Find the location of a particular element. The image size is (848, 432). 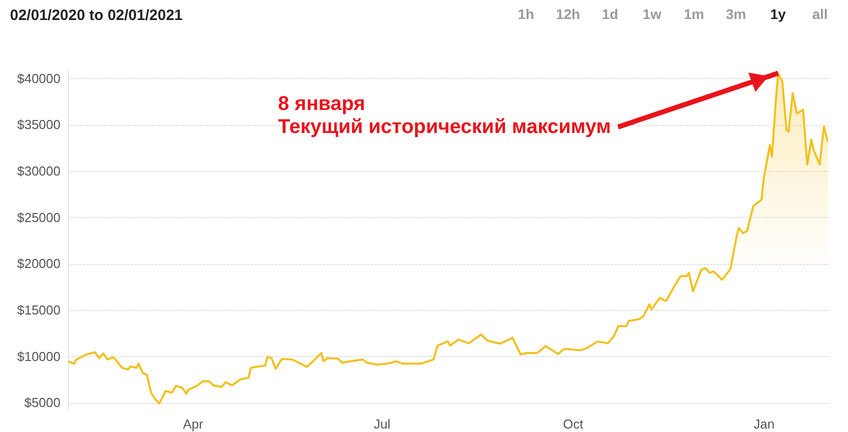

text: all is located at coordinates (820, 14).